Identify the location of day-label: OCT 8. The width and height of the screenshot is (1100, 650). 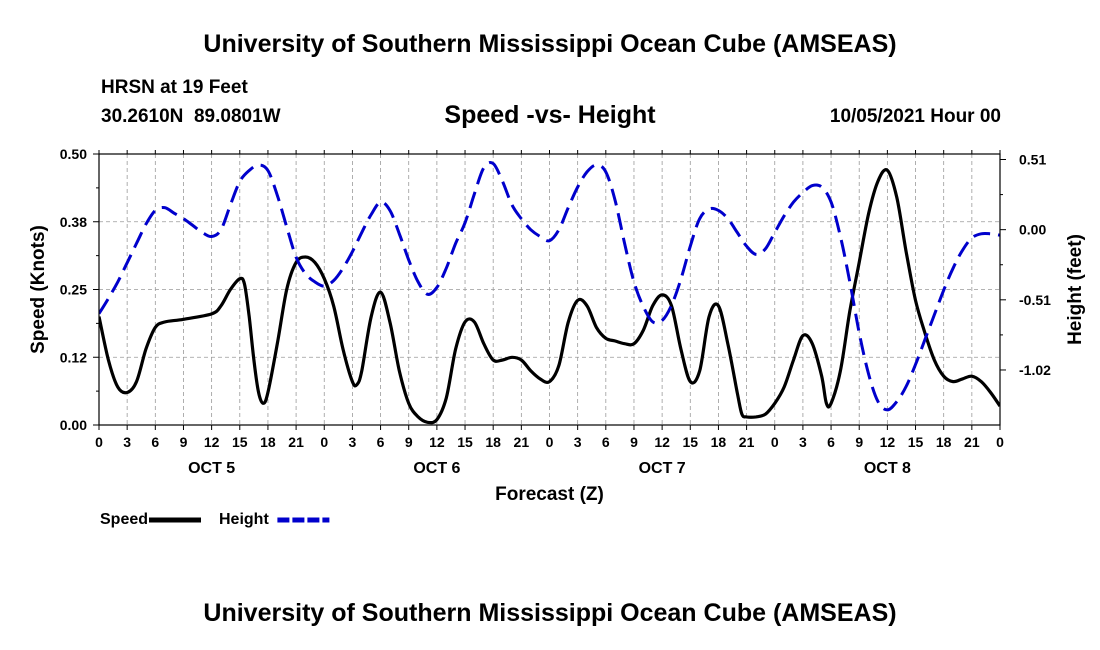
(887, 468).